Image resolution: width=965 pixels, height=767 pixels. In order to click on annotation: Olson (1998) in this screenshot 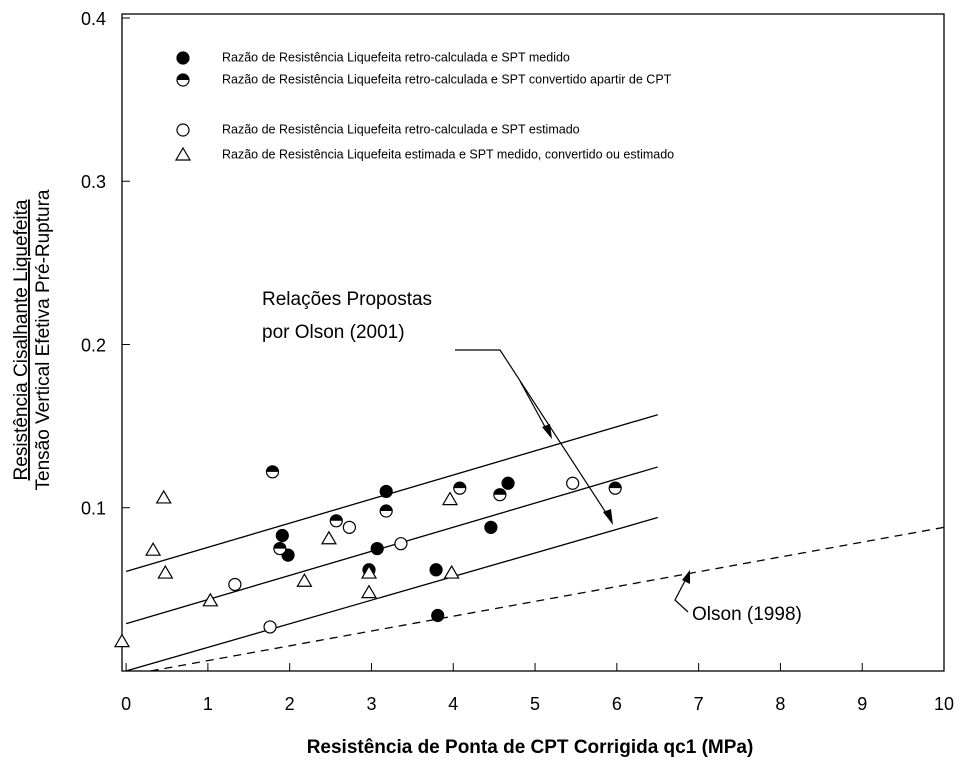, I will do `click(747, 614)`.